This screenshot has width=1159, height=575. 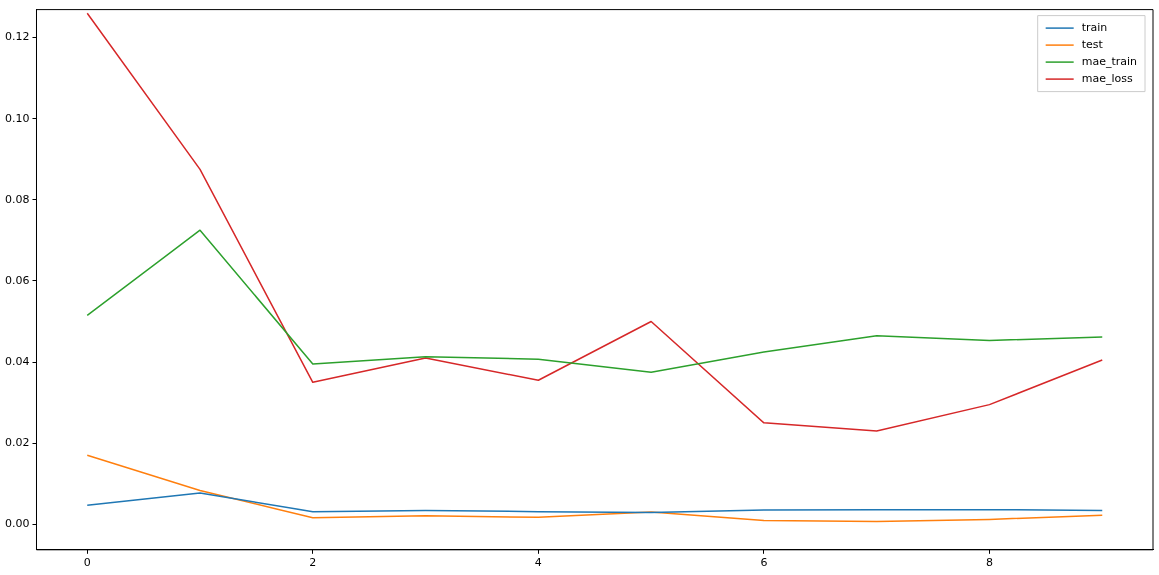 I want to click on y-tick-label: 0.02, so click(x=17, y=442).